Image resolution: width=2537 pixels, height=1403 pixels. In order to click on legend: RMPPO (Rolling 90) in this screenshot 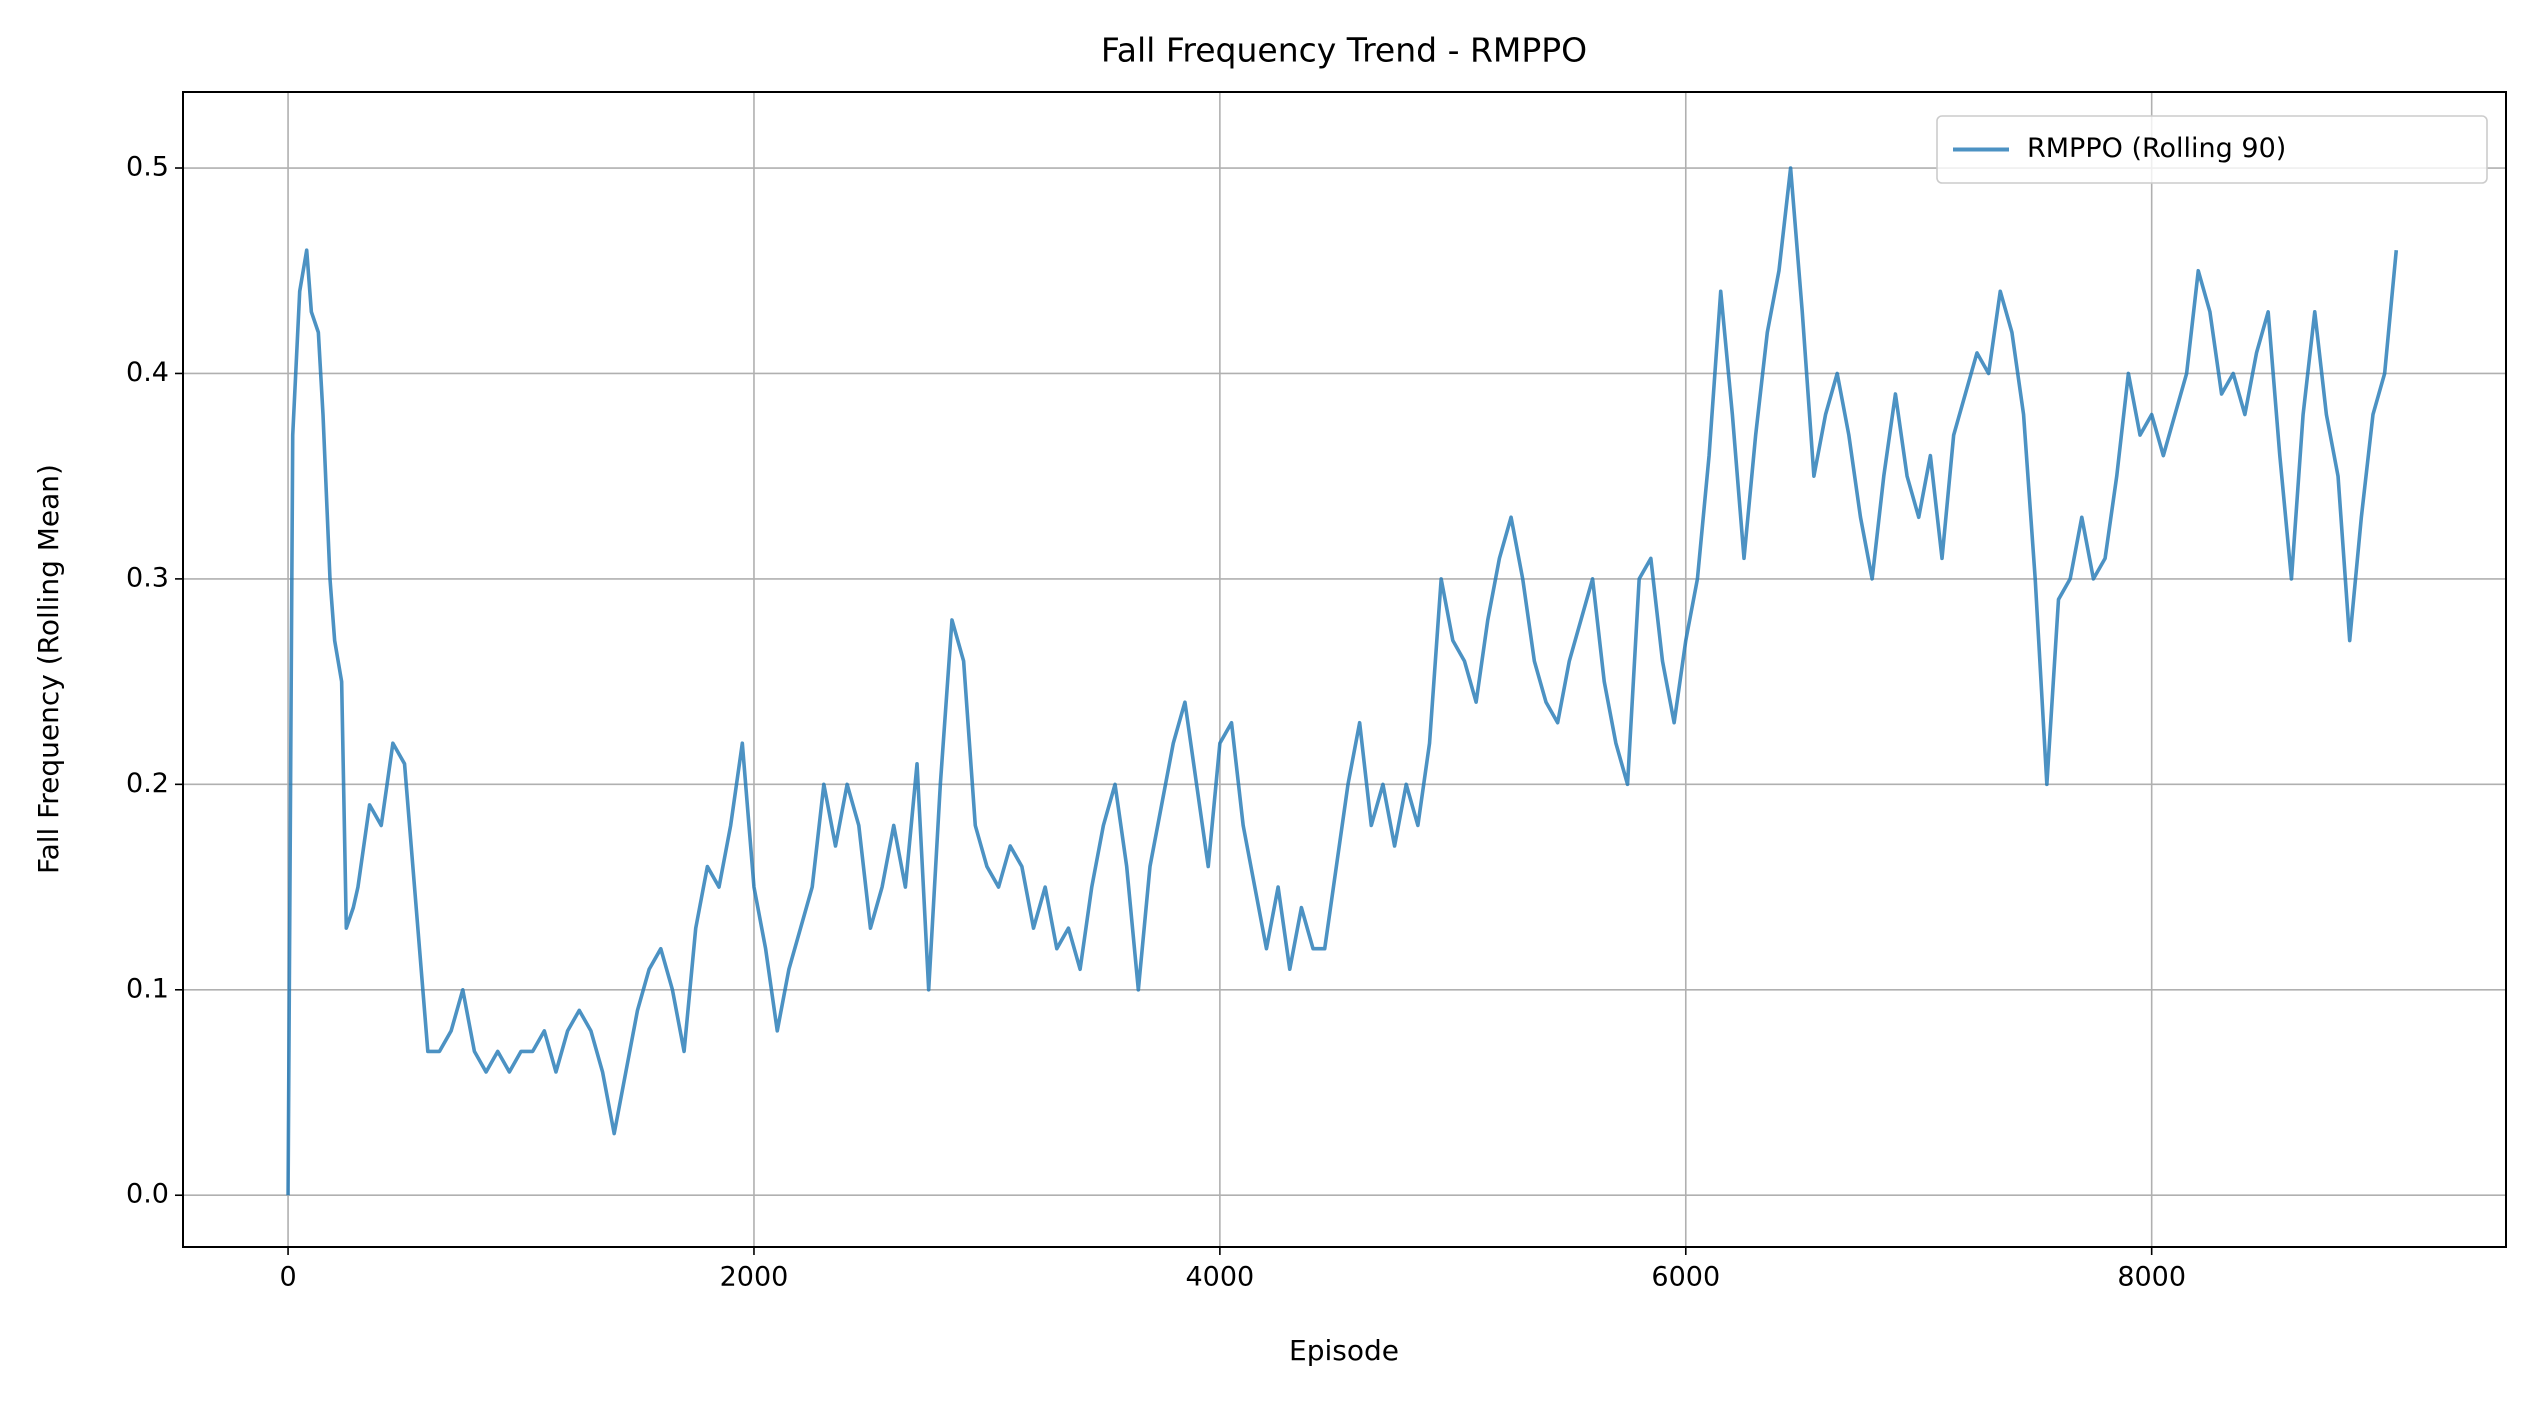, I will do `click(2212, 149)`.